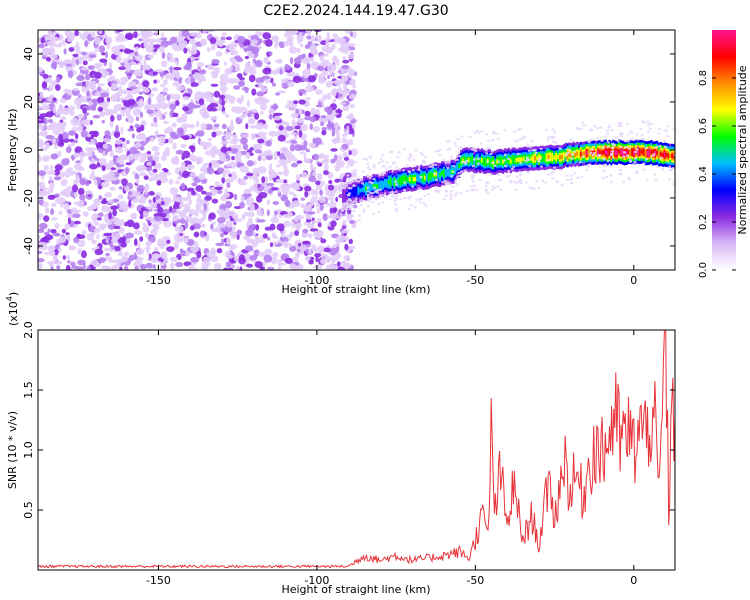 Image resolution: width=750 pixels, height=600 pixels. Describe the element at coordinates (703, 222) in the screenshot. I see `colorbar-tick-label: 0.2` at that location.